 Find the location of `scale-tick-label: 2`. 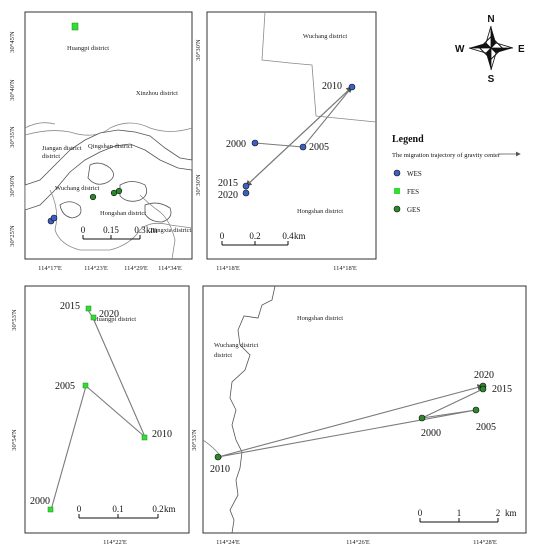

scale-tick-label: 2 is located at coordinates (498, 513).